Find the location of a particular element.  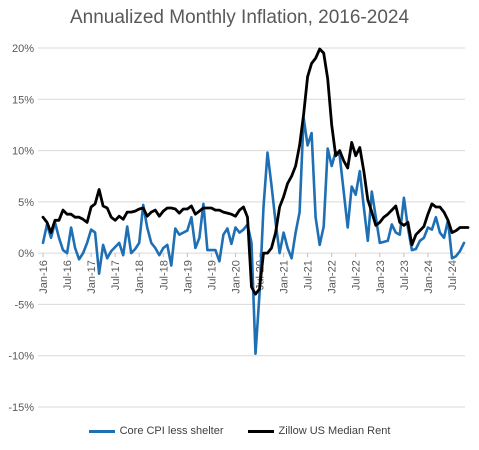

x-tick-label: Jul-17 is located at coordinates (116, 275).